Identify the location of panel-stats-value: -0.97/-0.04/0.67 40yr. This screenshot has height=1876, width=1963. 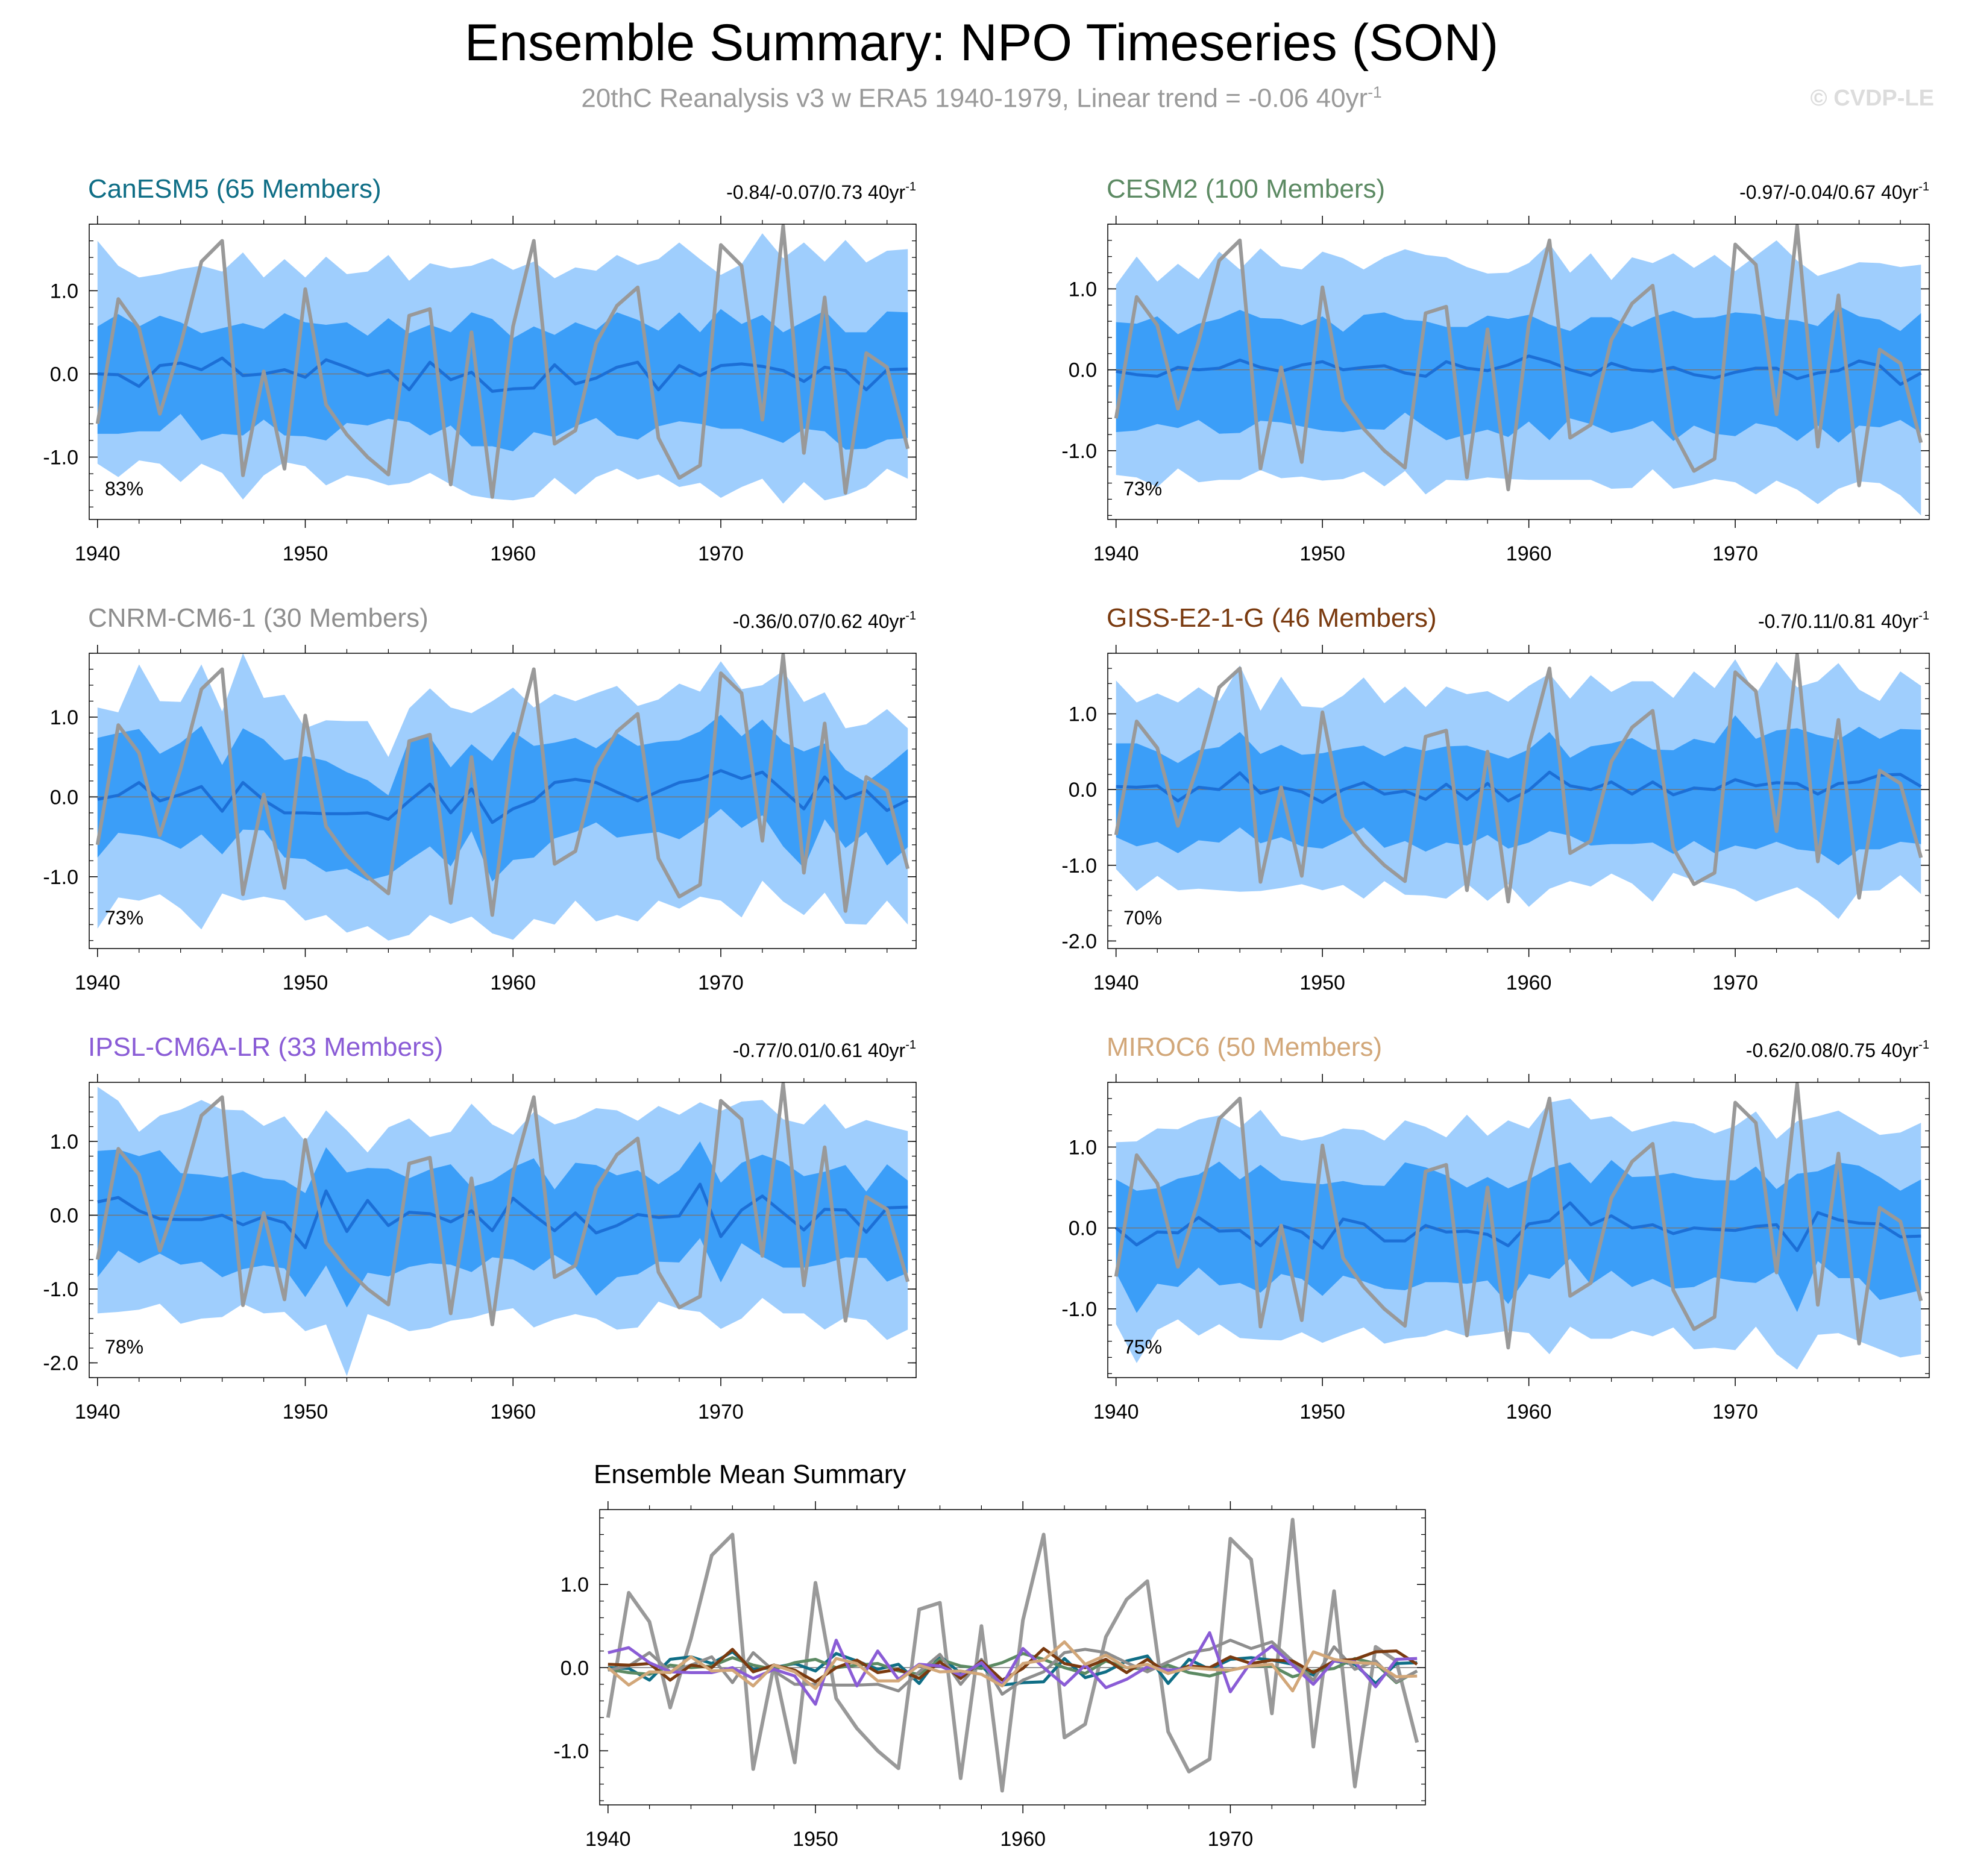
(1828, 192).